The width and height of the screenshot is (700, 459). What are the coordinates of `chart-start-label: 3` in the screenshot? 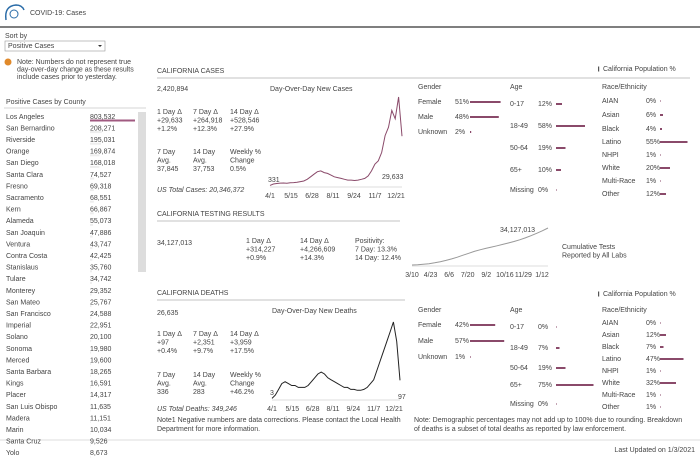 It's located at (272, 393).